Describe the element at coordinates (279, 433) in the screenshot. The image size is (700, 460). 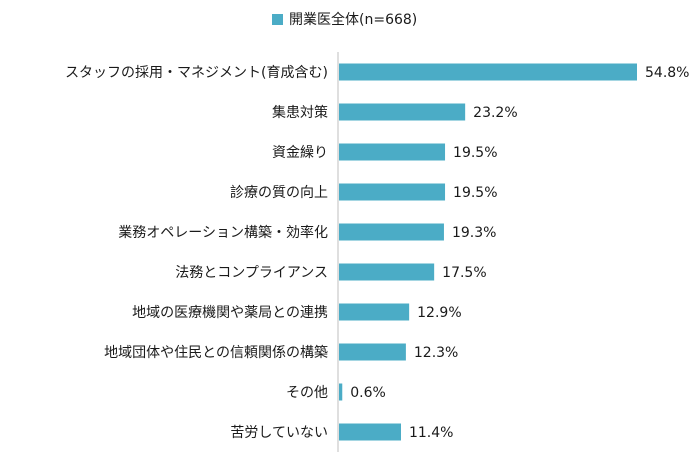
I see `category-label: 苦労していない` at that location.